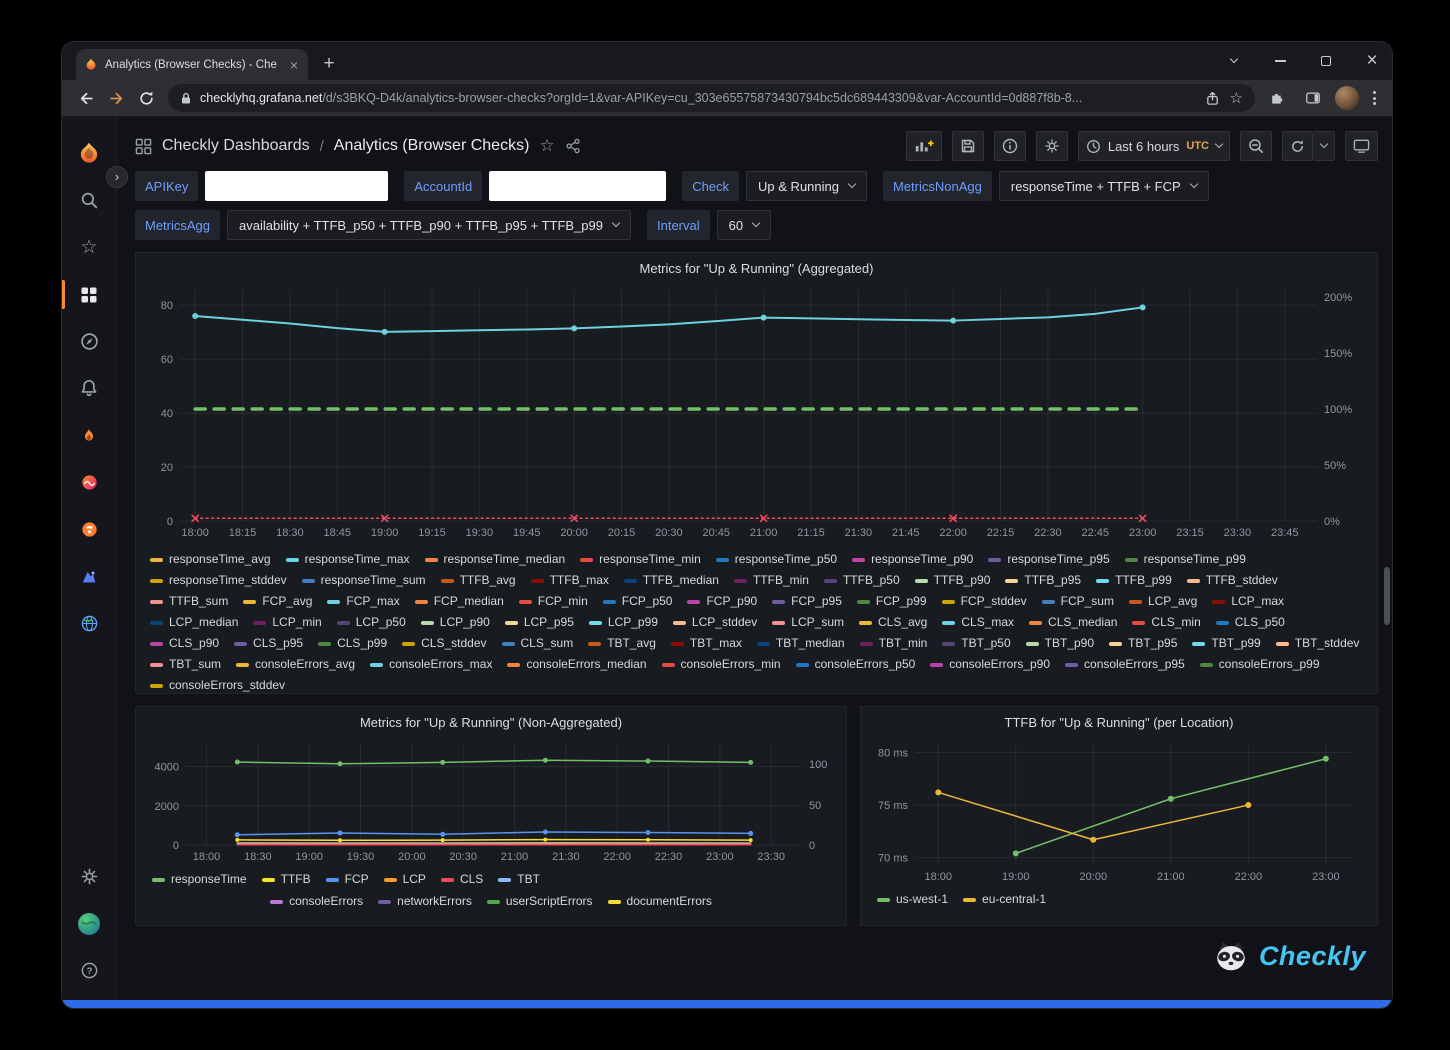 This screenshot has height=1050, width=1450. I want to click on legend-item: TTFB_sum, so click(189, 601).